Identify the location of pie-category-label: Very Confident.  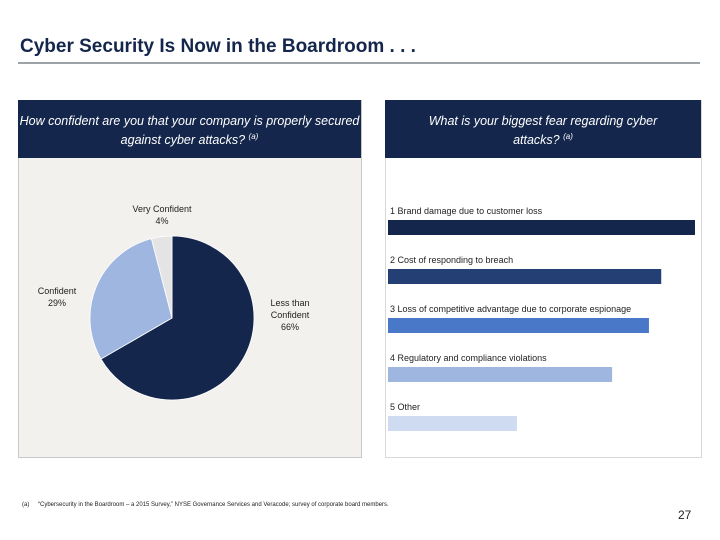
(162, 209).